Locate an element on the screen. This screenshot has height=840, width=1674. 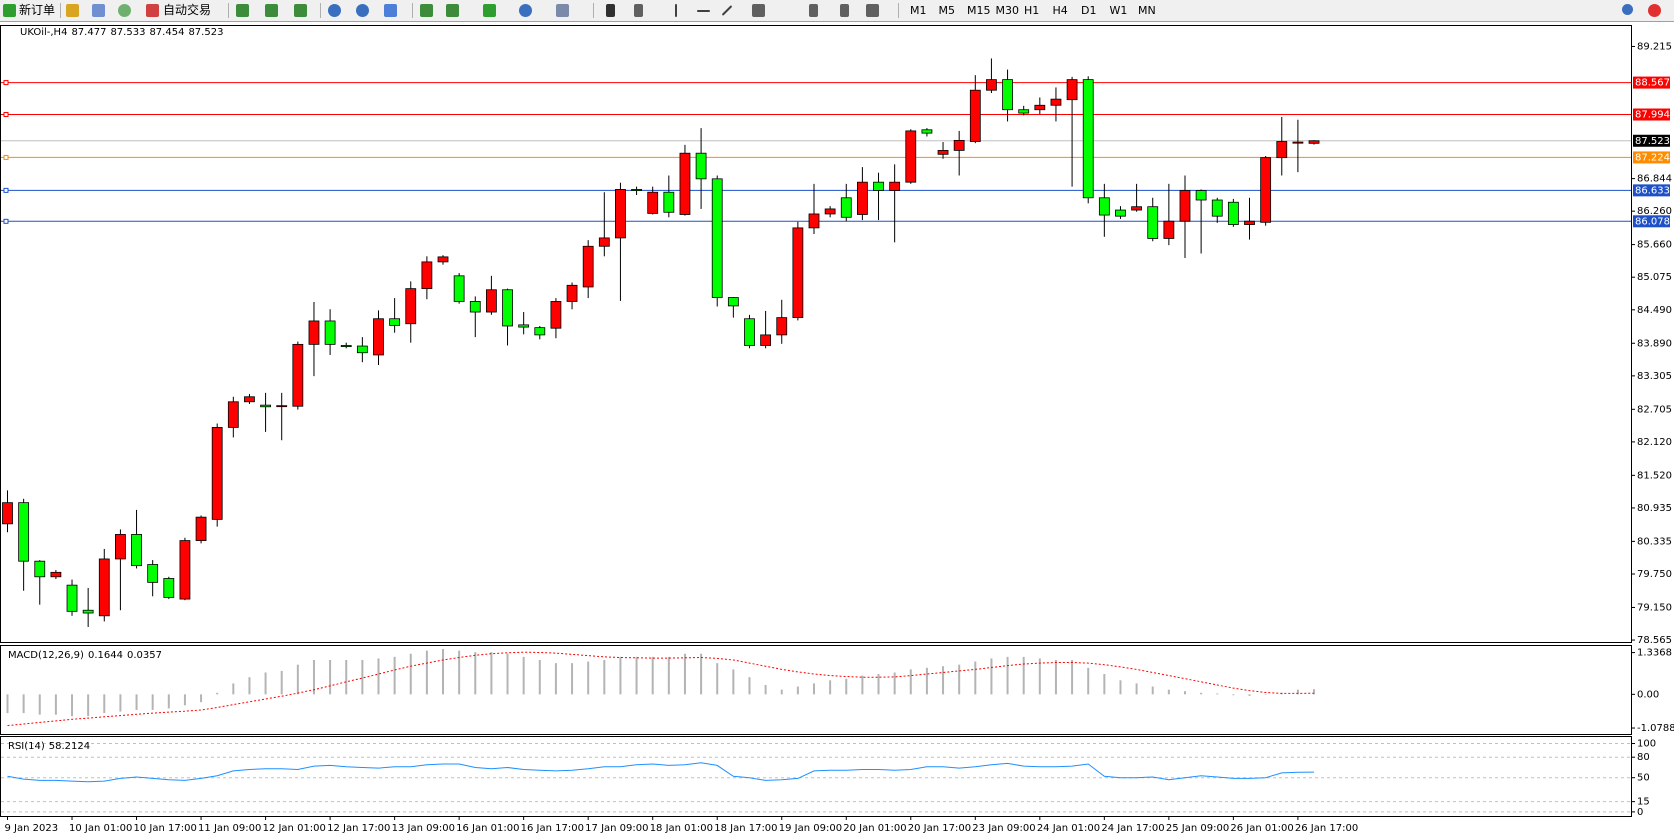
panel-data is located at coordinates (661, 772).